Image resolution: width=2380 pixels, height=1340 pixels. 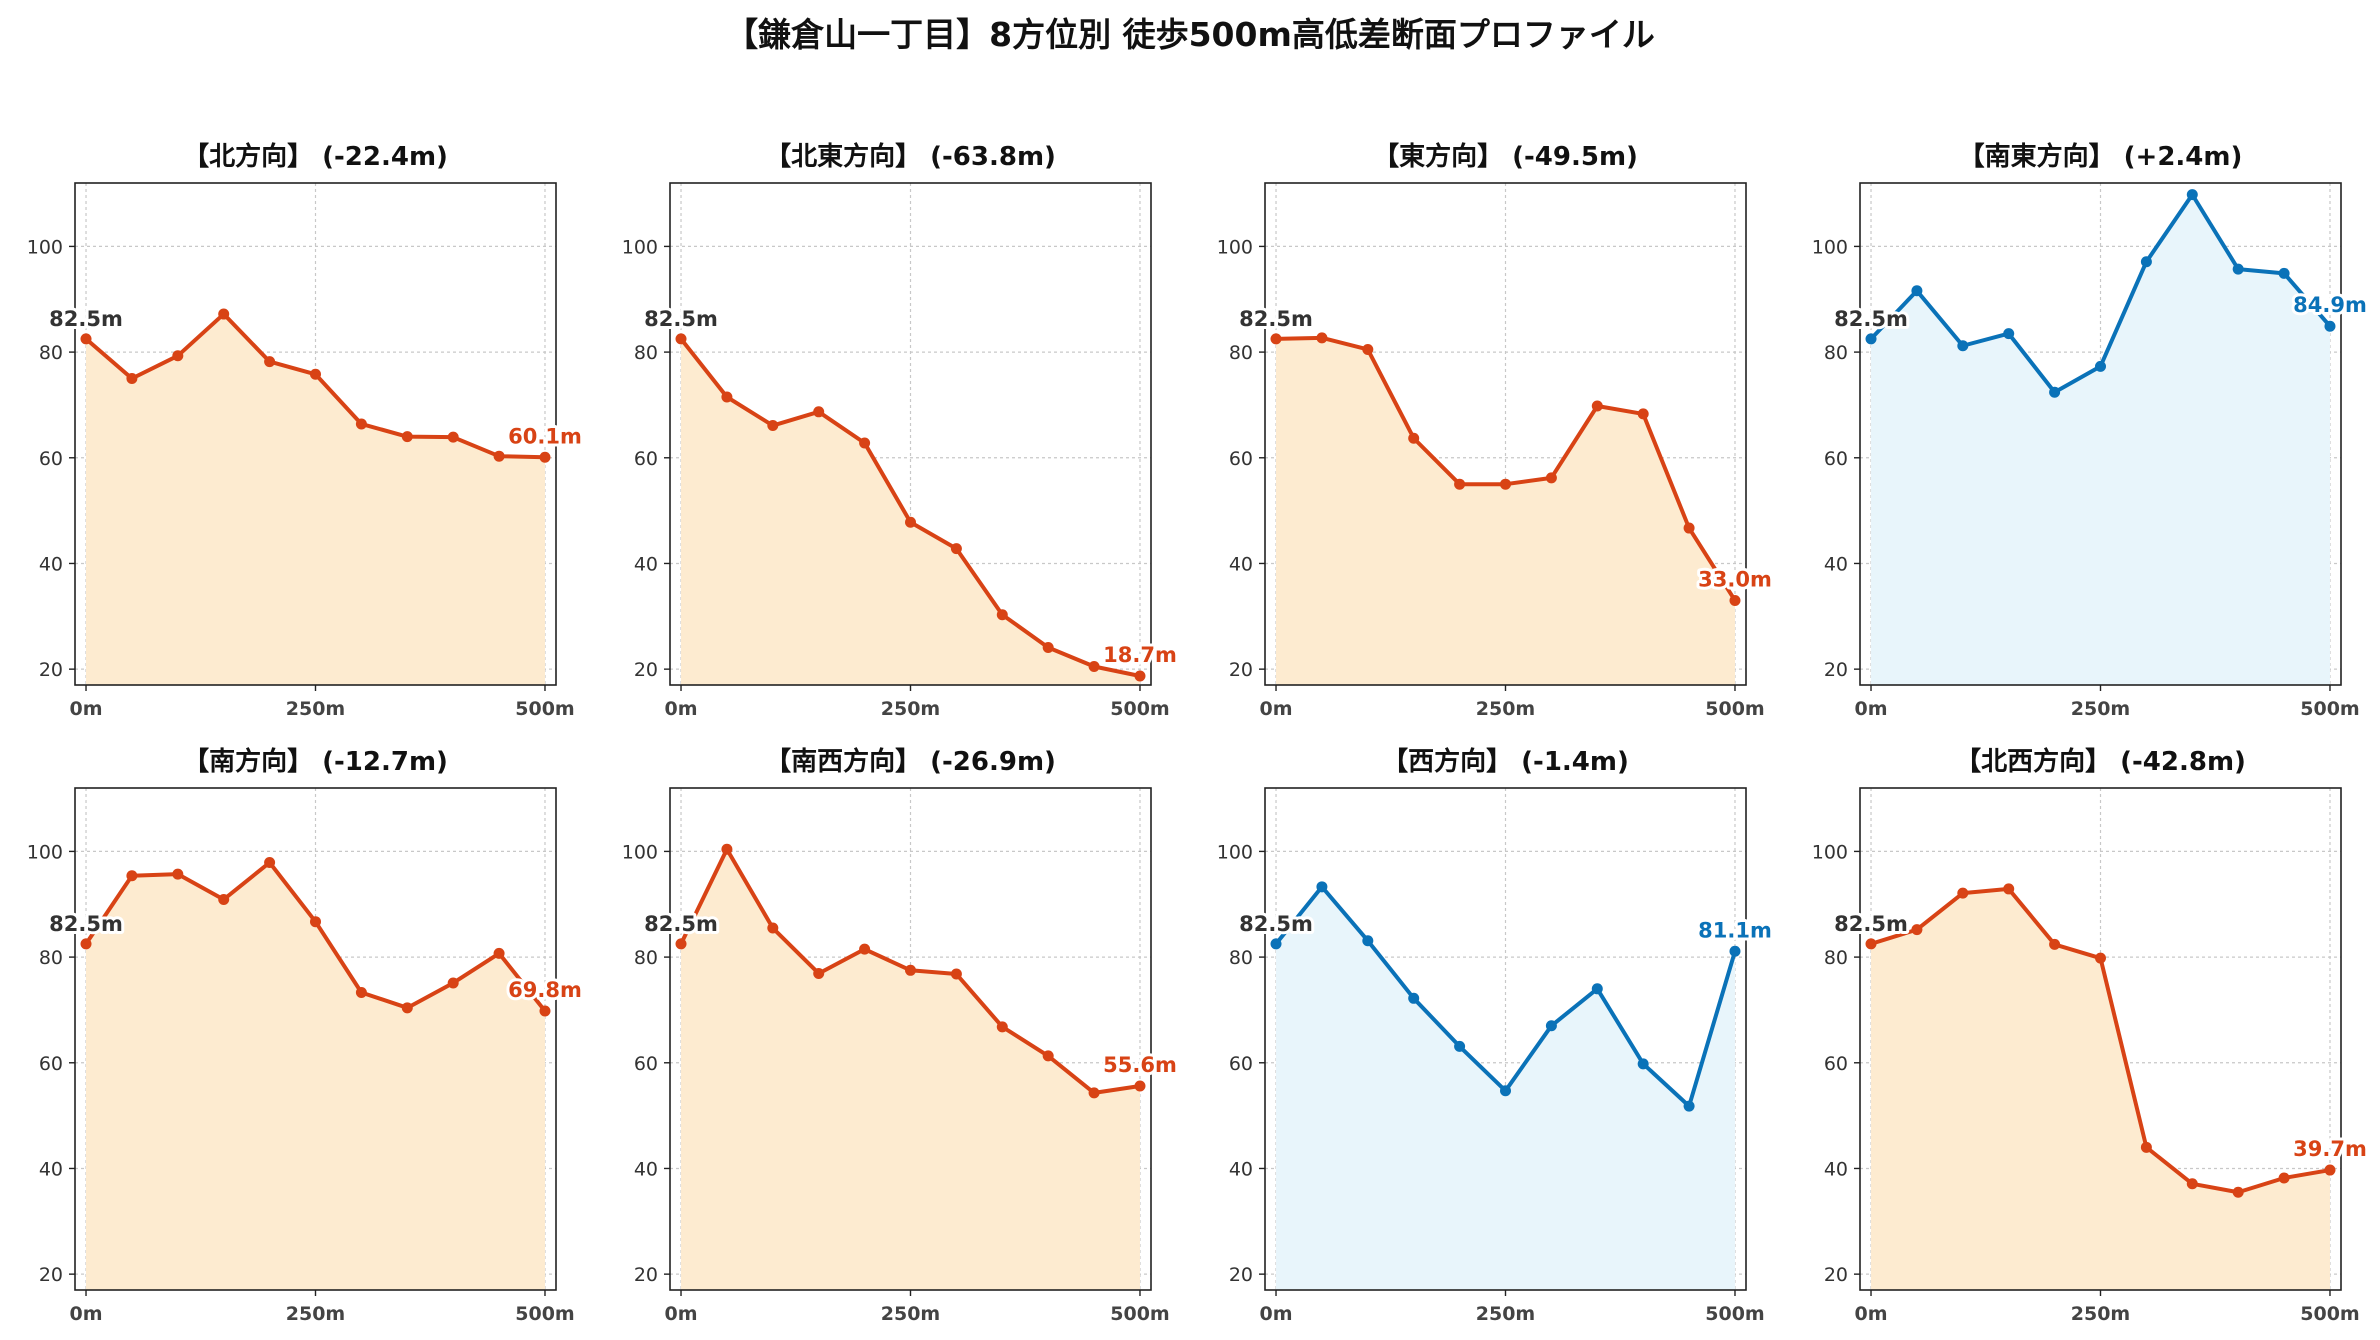 I want to click on subplot-title: 【南西方向】 (-26.9m), so click(x=910, y=761).